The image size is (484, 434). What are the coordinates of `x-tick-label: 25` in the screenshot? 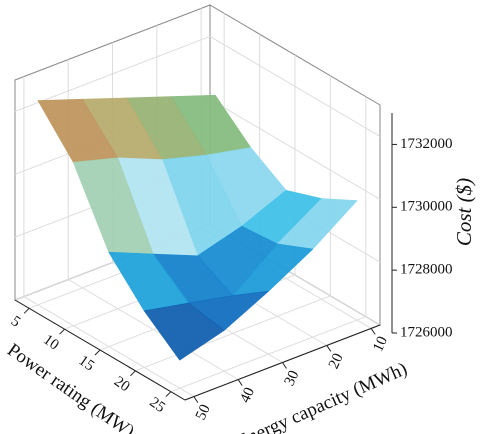 It's located at (156, 405).